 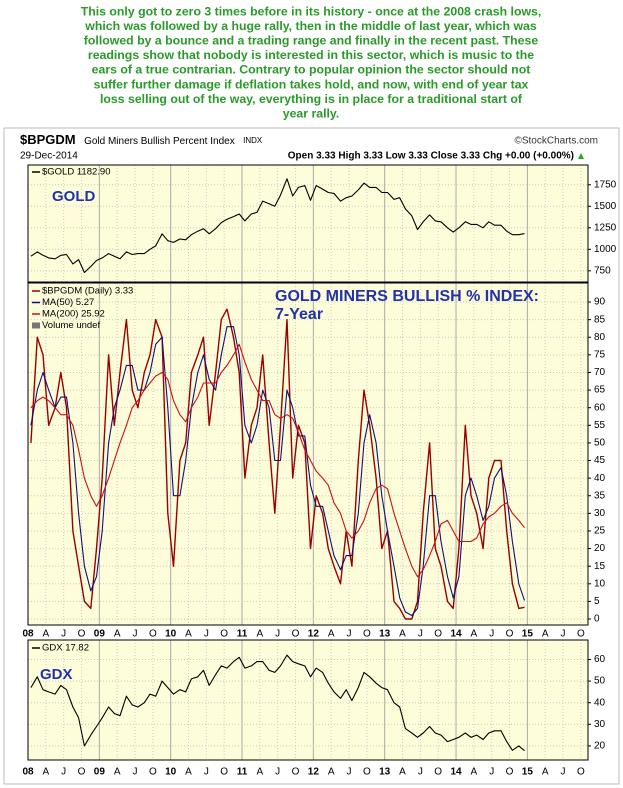 I want to click on chart-date: 29-Dec-2014, so click(x=49, y=156).